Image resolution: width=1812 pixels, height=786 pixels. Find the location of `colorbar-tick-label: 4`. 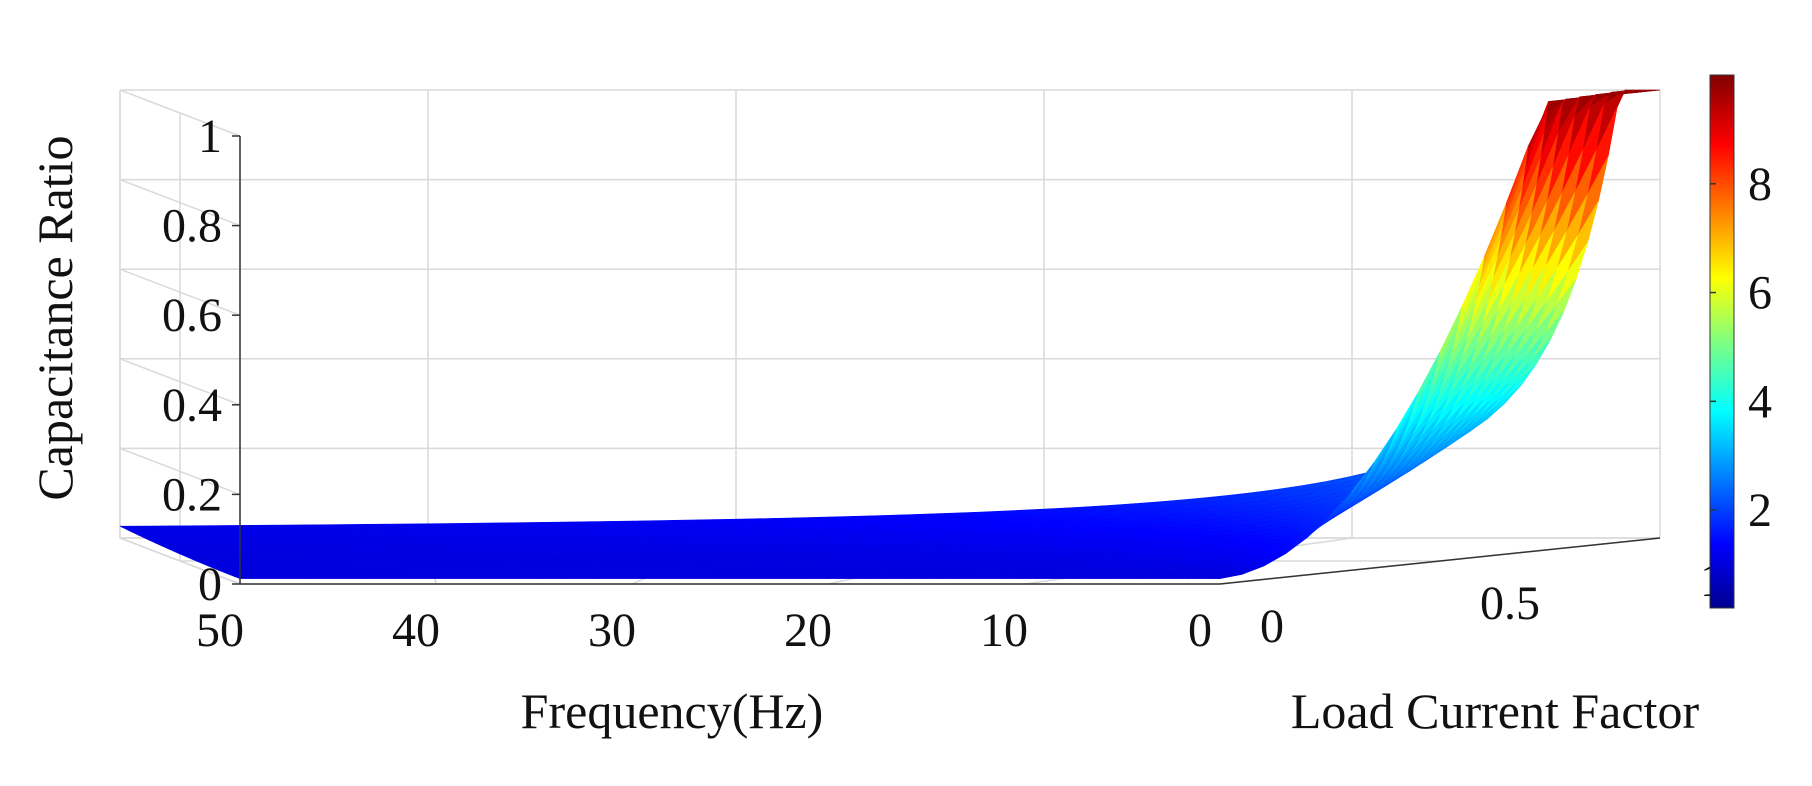

colorbar-tick-label: 4 is located at coordinates (1760, 401).